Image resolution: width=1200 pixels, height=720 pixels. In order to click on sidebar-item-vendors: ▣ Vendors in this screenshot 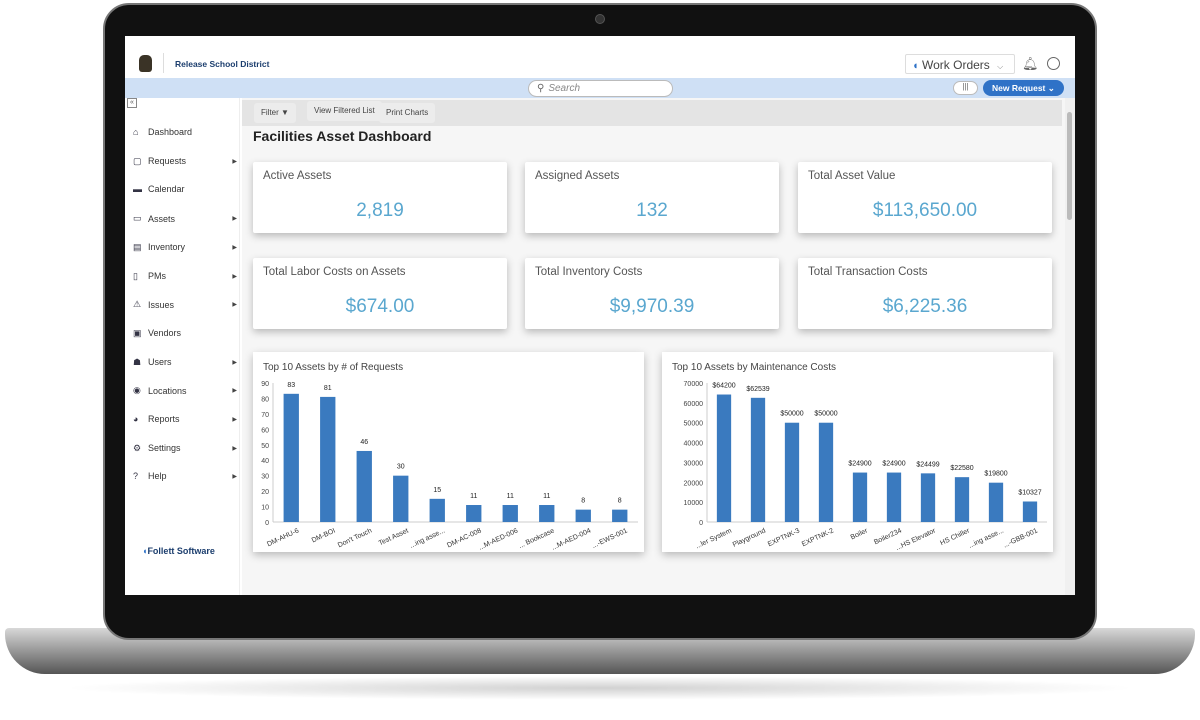, I will do `click(185, 333)`.